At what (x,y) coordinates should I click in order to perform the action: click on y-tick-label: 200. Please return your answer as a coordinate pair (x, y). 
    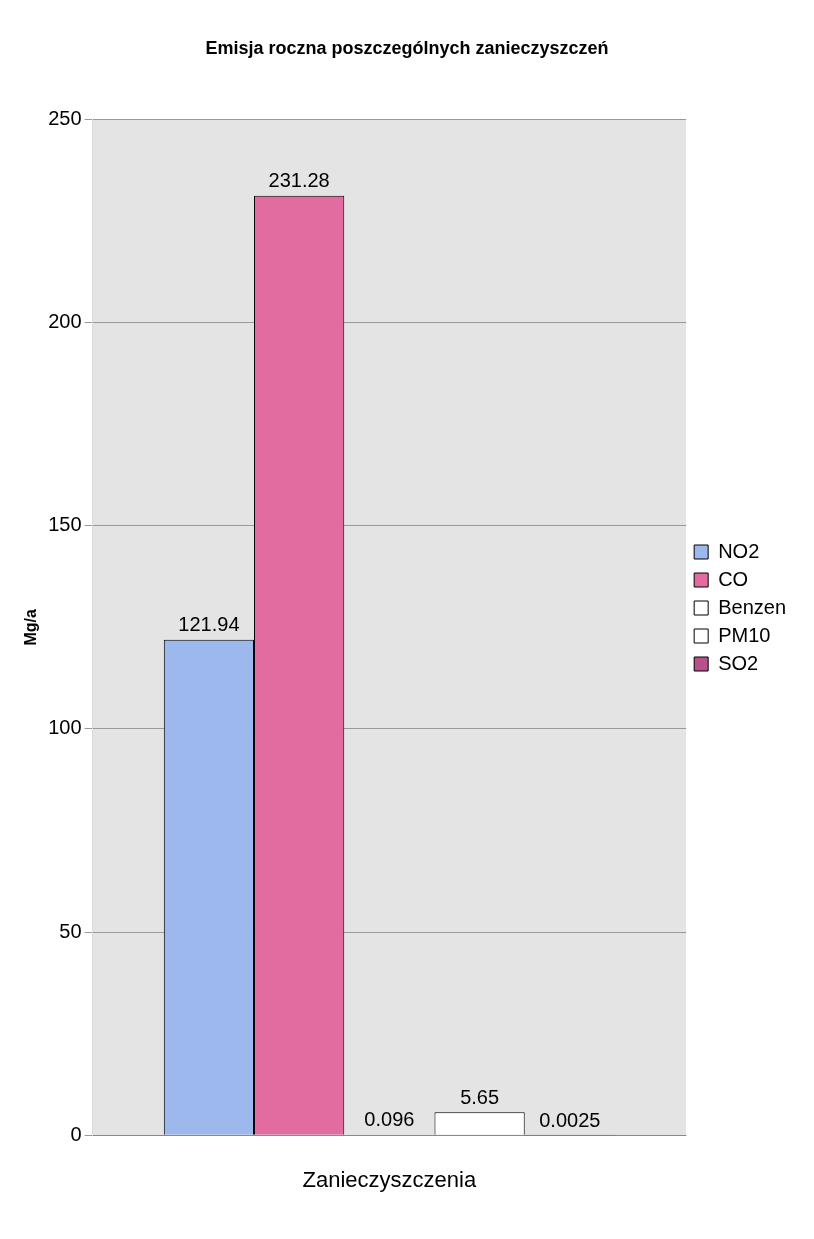
    Looking at the image, I should click on (65, 321).